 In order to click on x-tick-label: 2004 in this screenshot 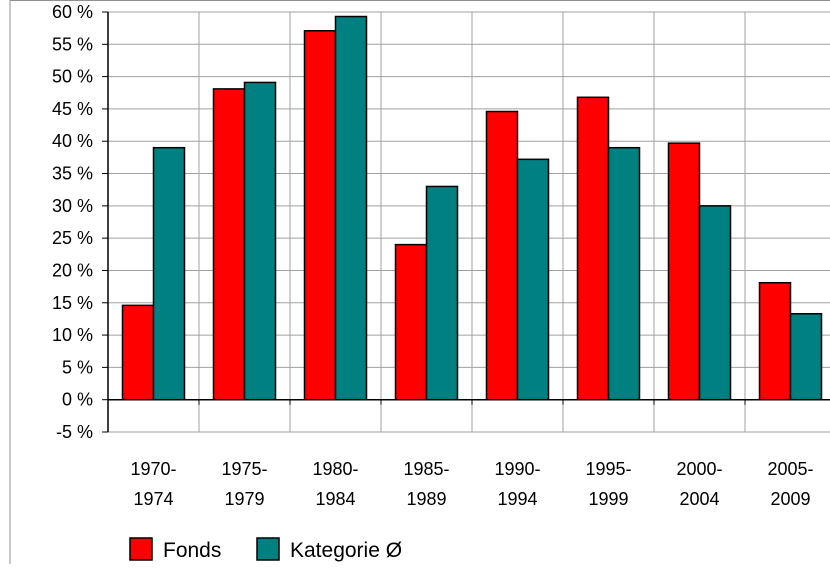, I will do `click(699, 499)`.